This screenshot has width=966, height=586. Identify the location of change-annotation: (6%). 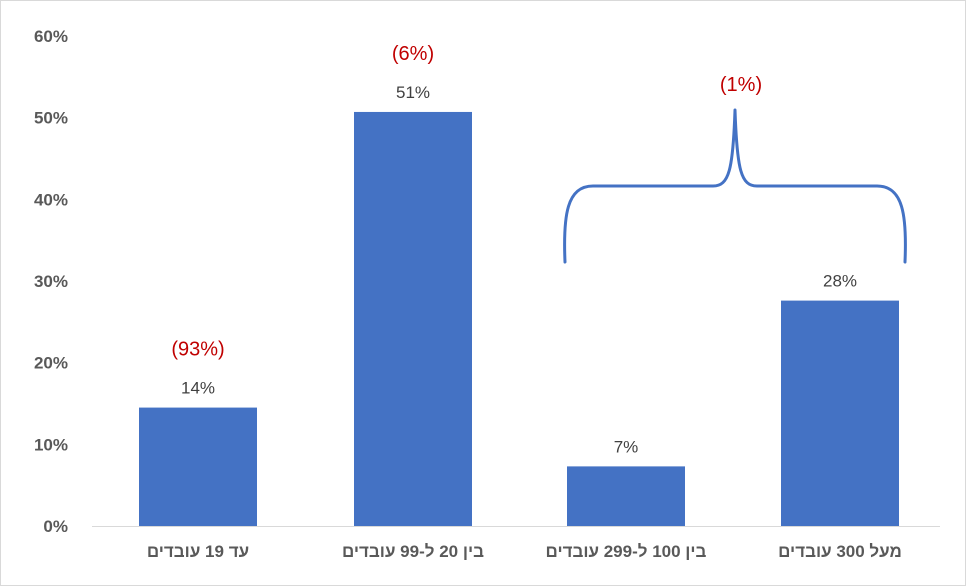
(413, 54).